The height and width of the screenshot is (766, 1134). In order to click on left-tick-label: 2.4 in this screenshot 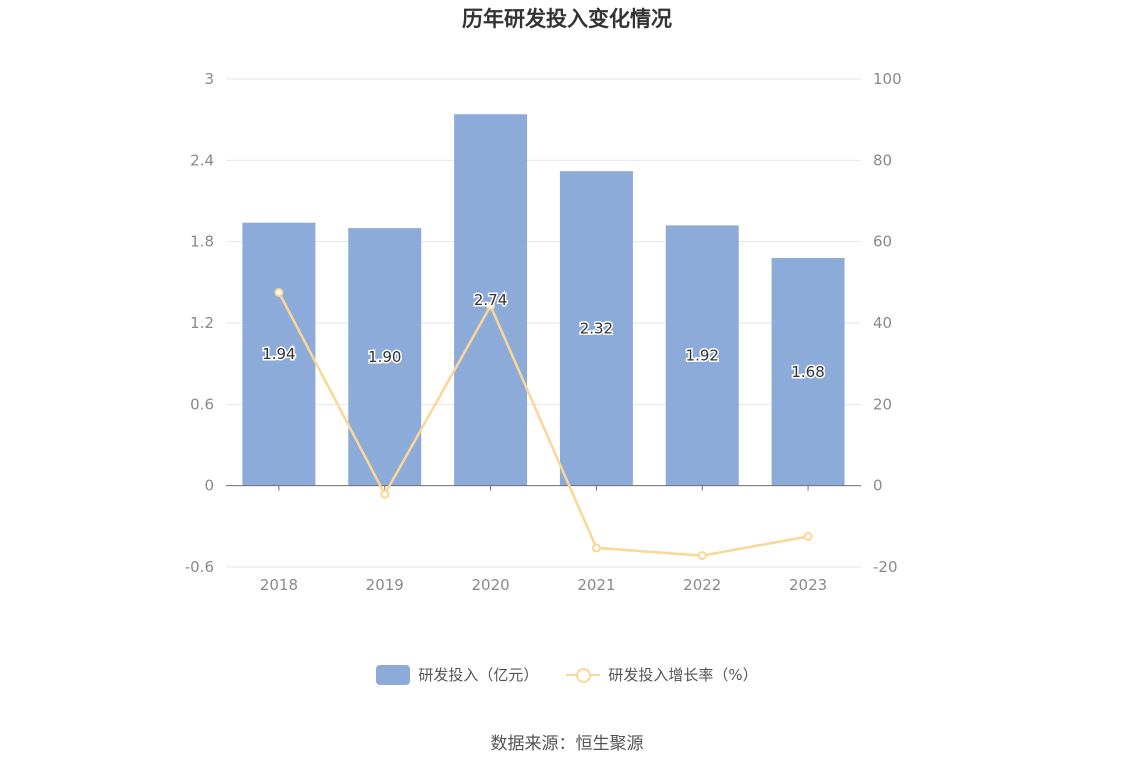, I will do `click(202, 160)`.